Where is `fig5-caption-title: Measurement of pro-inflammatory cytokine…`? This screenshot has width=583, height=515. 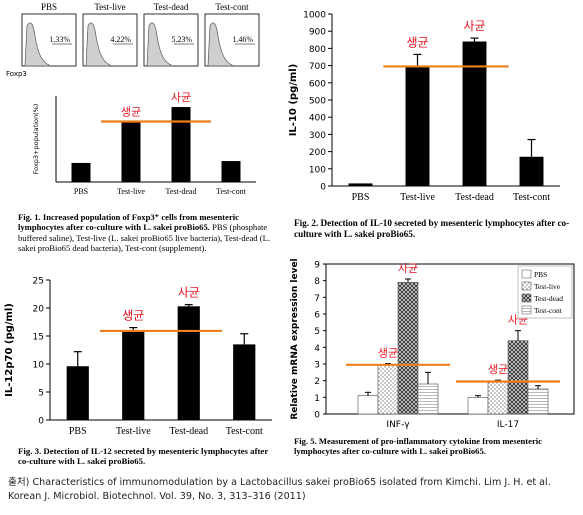
fig5-caption-title: Measurement of pro-inflammatory cytokine… is located at coordinates (418, 446).